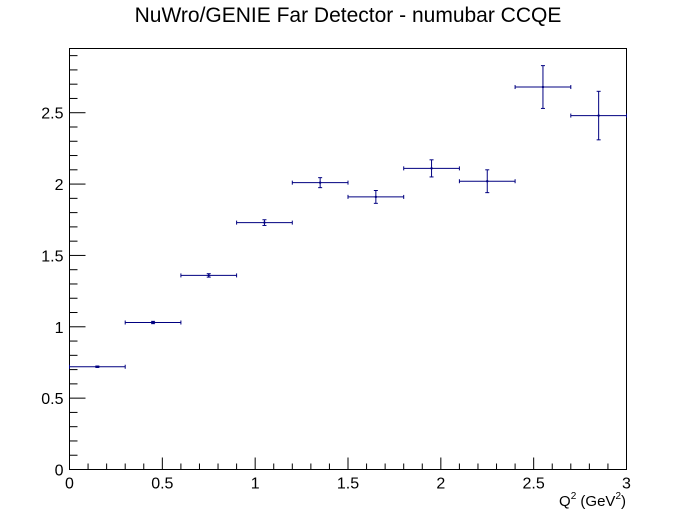 This screenshot has height=522, width=696. I want to click on y-axis: 0 0.5 1 1.5 2 2.5, so click(63, 267).